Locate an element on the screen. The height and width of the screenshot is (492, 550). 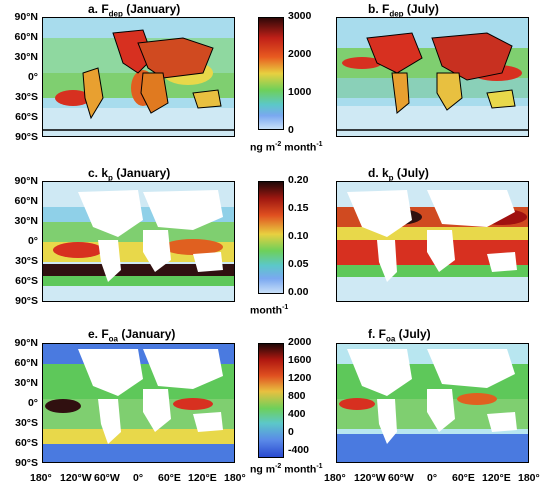
colorbar-tick: 0.20 is located at coordinates (298, 180).